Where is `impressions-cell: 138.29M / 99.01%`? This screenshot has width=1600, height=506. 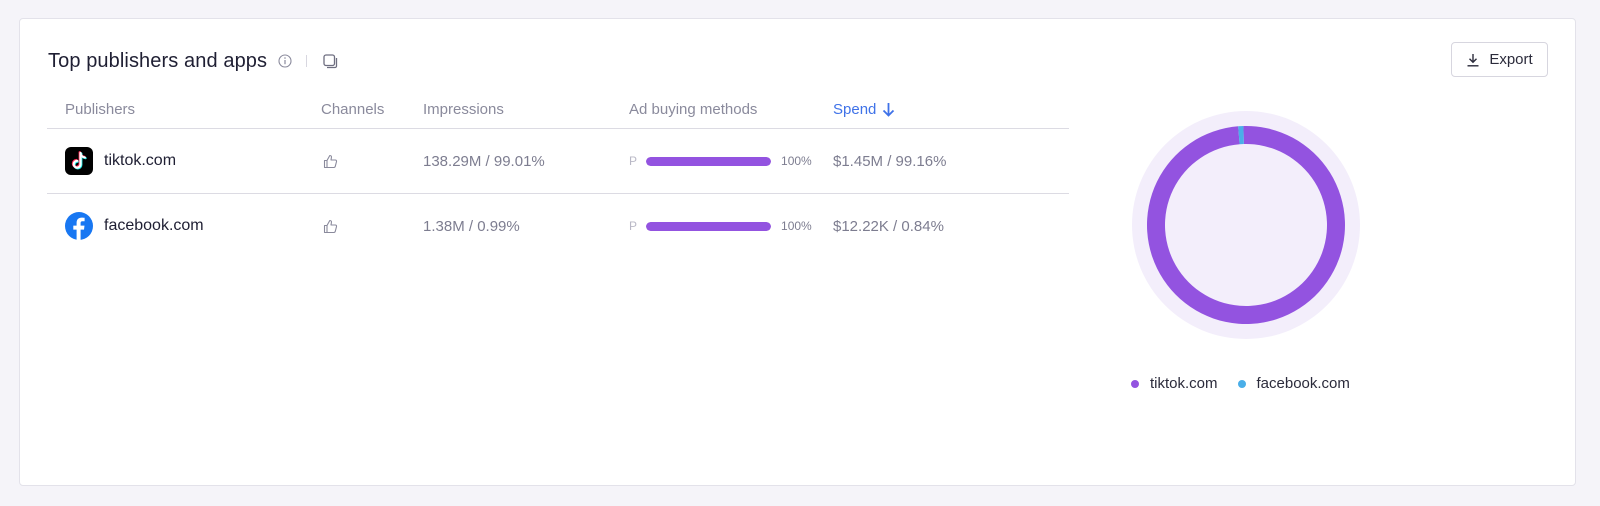 impressions-cell: 138.29M / 99.01% is located at coordinates (484, 161).